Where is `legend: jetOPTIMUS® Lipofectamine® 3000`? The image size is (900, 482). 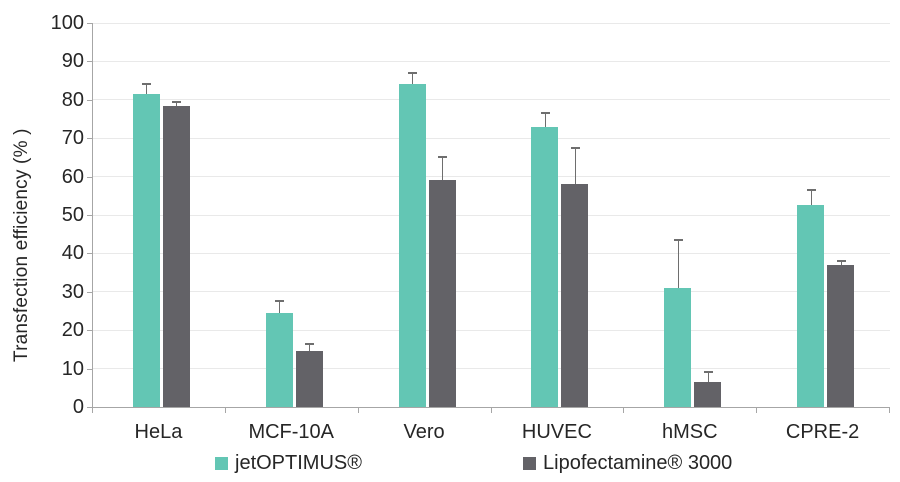 legend: jetOPTIMUS® Lipofectamine® 3000 is located at coordinates (450, 464).